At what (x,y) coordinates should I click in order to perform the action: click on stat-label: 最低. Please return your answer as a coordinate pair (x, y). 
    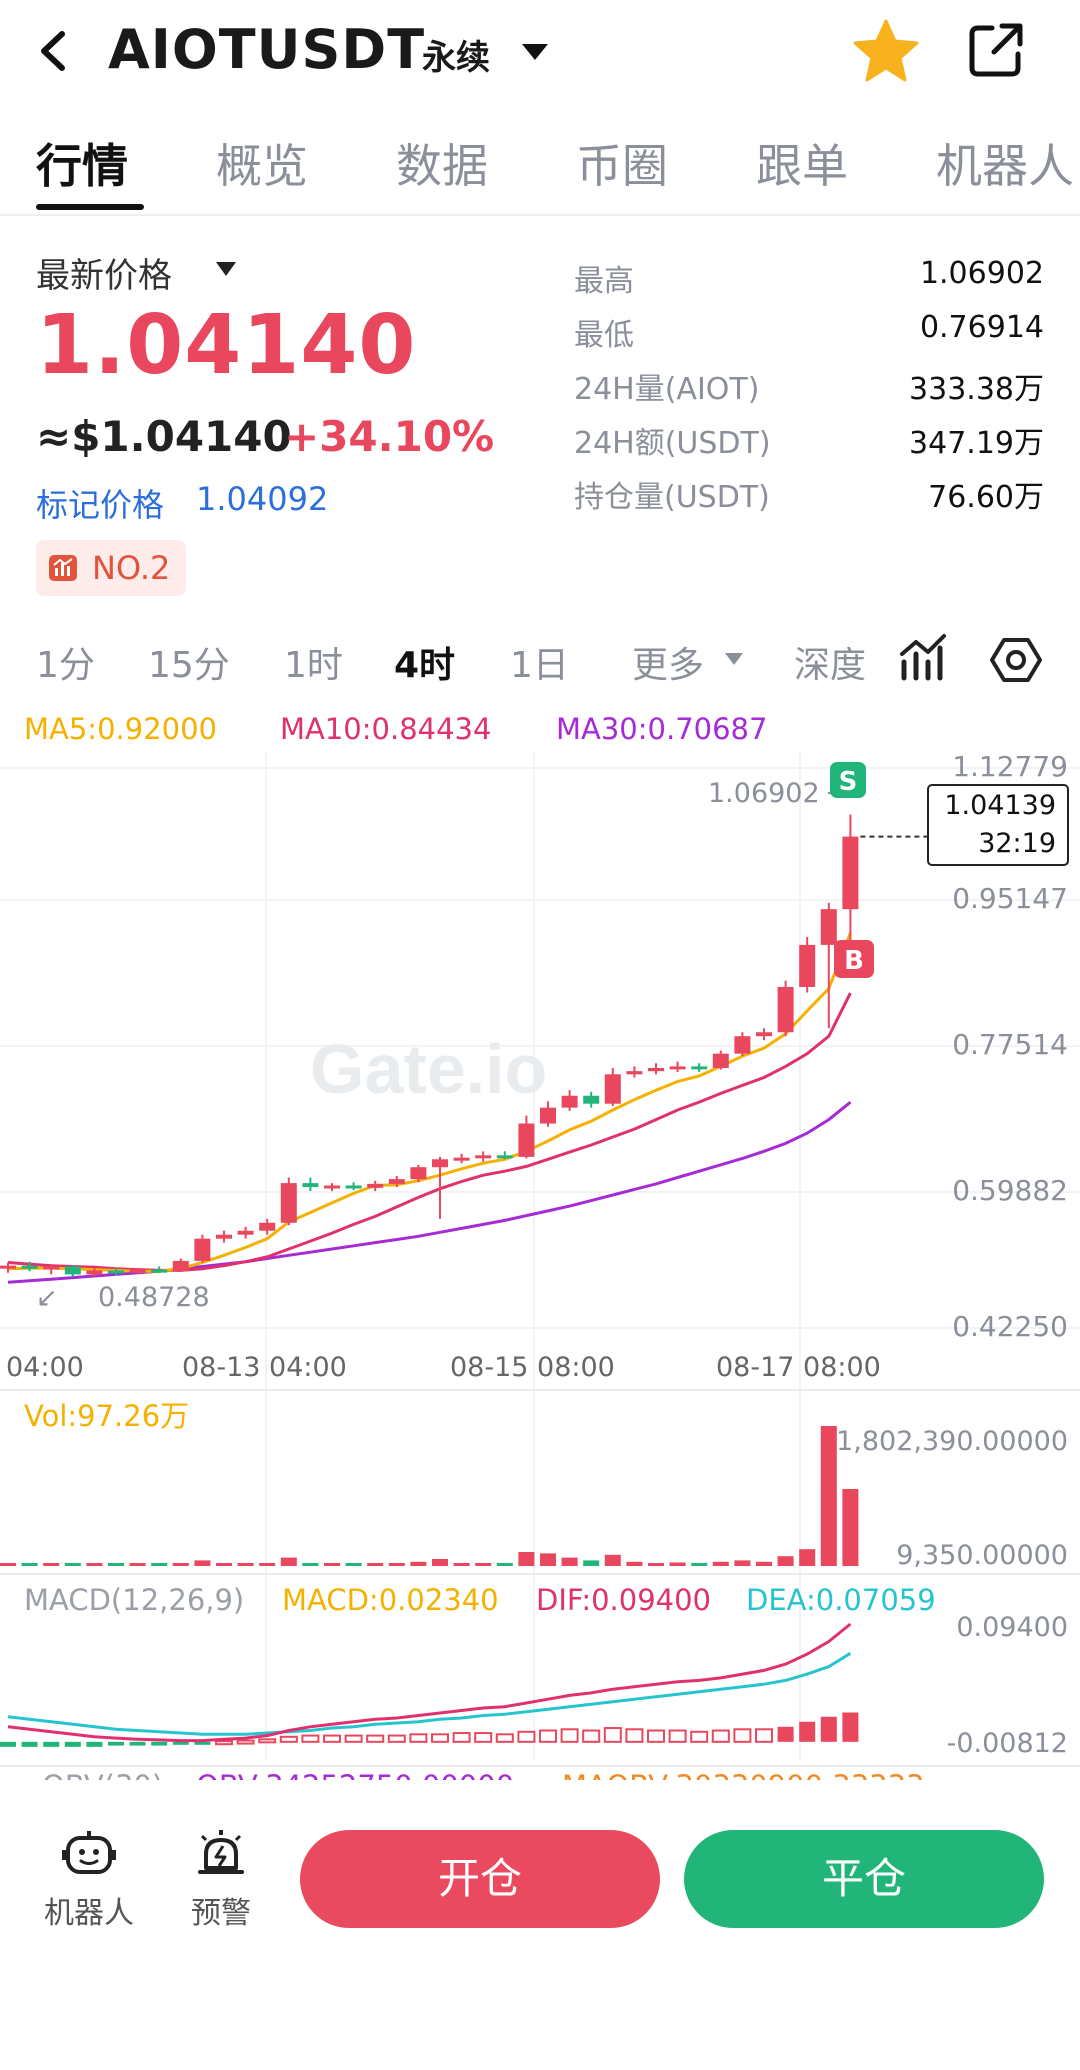
    Looking at the image, I should click on (604, 335).